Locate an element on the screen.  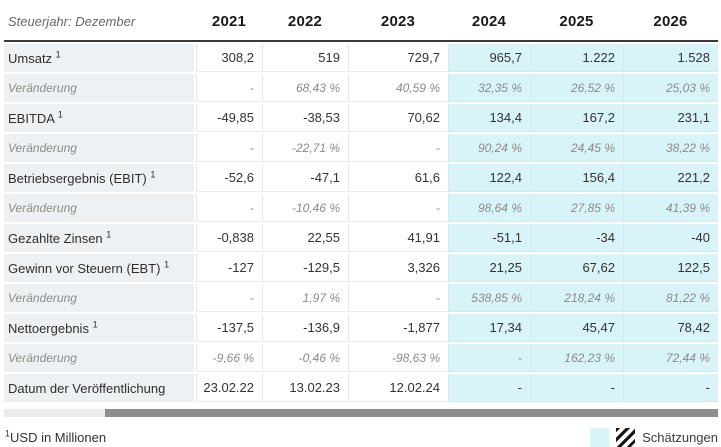
cell-2023: -1,877 is located at coordinates (398, 328).